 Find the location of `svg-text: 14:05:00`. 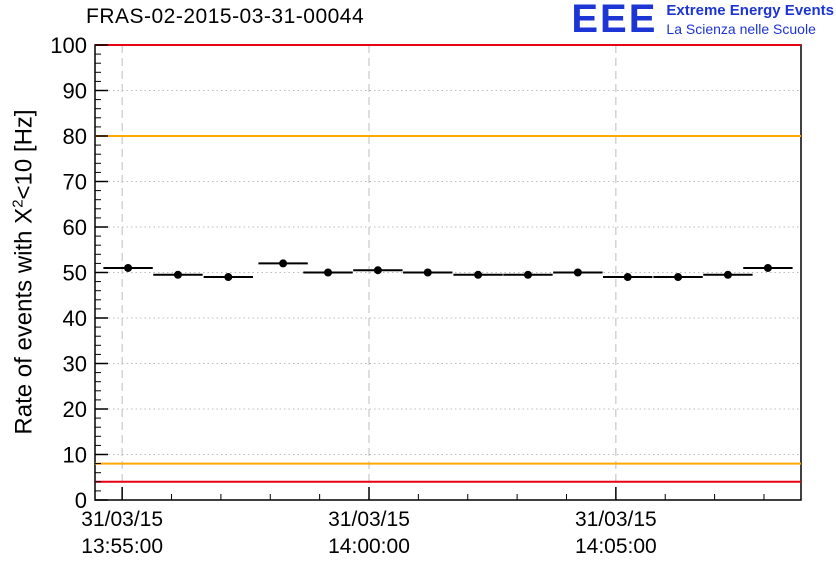

svg-text: 14:05:00 is located at coordinates (616, 546).